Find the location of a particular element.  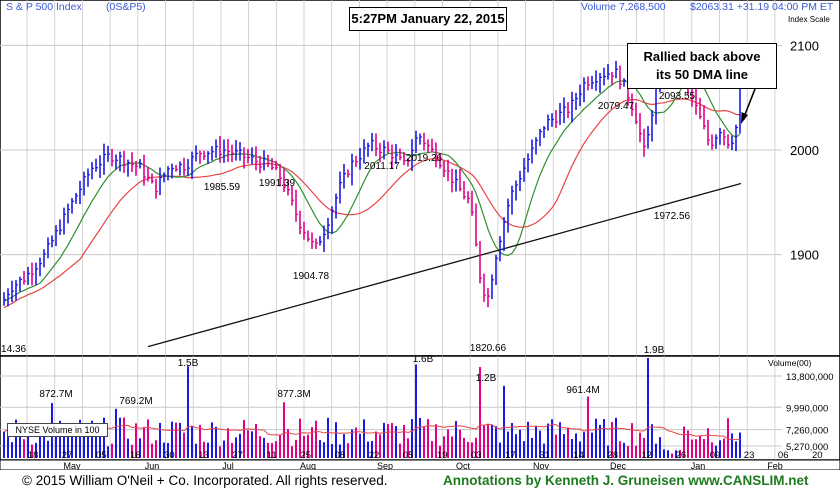

volume-readout: Volume 7,268,500 is located at coordinates (623, 7).